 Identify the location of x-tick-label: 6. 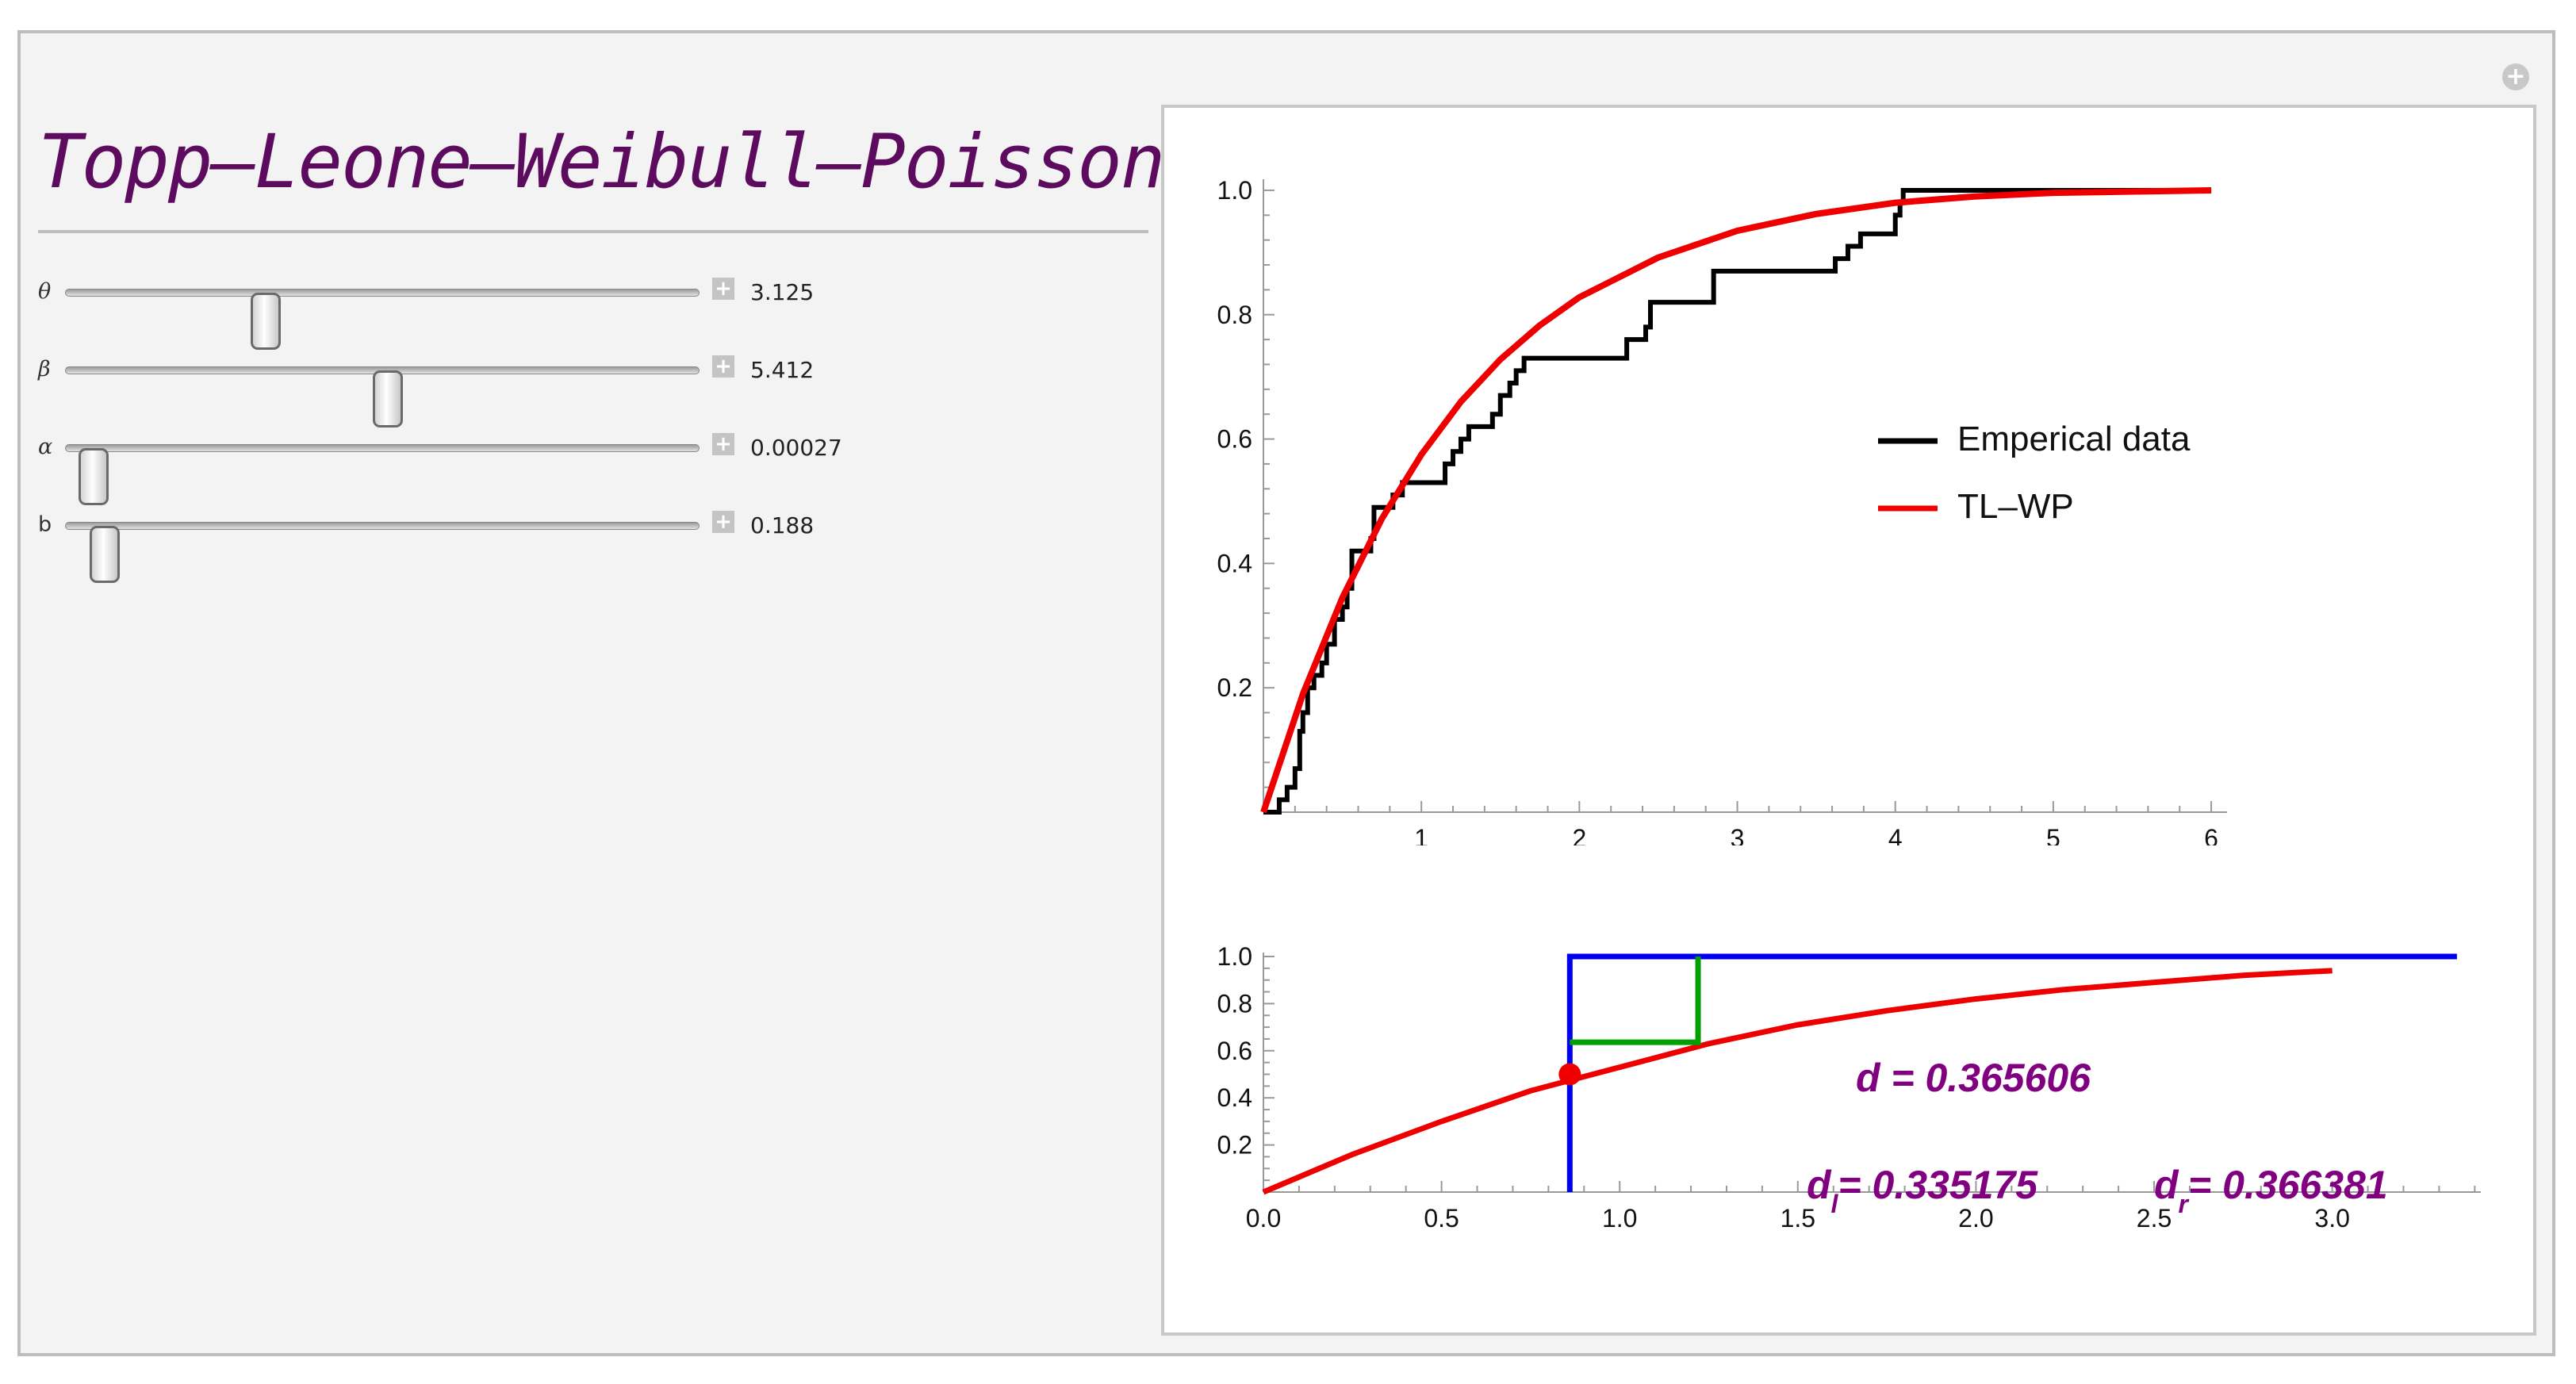
(2211, 834).